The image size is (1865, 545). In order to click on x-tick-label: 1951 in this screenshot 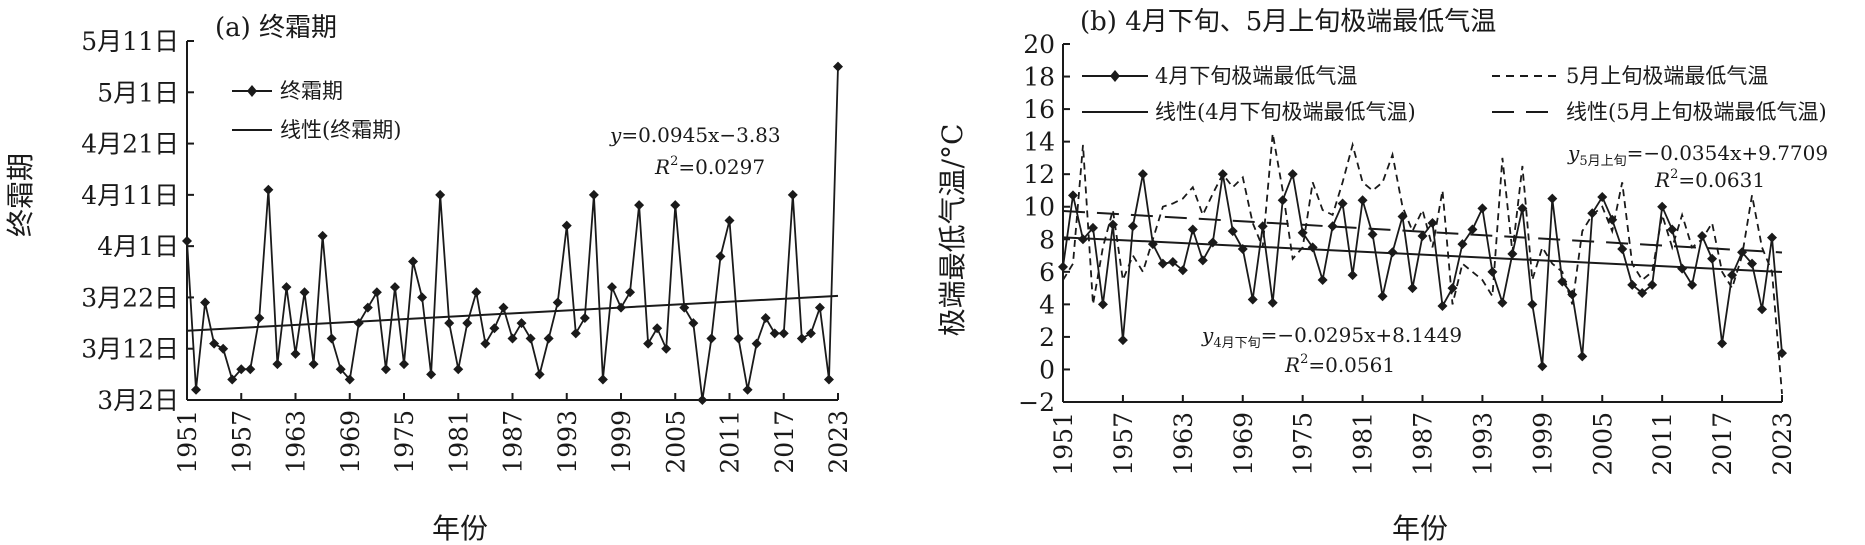, I will do `click(1063, 444)`.